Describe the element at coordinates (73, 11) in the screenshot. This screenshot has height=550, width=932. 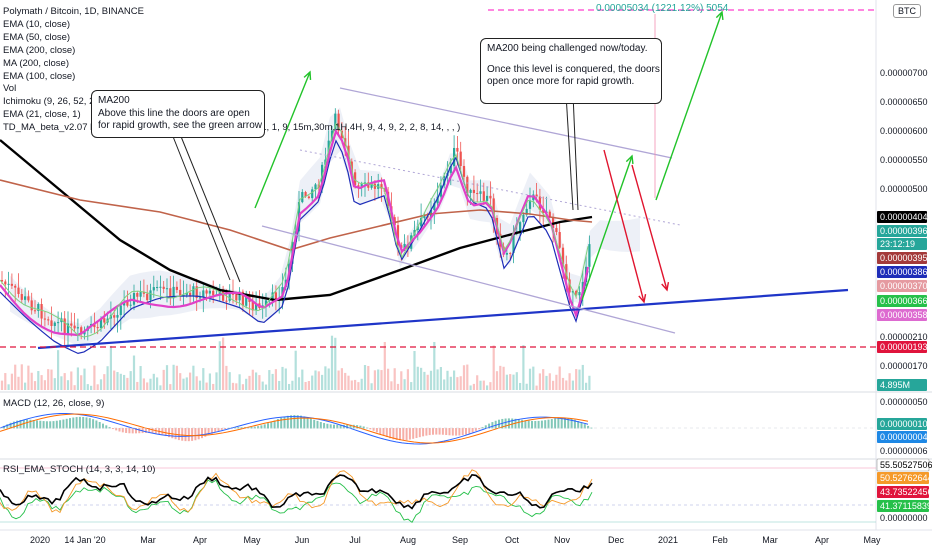
I see `symbol-title: Polymath / Bitcoin, 1D, BINANCE` at that location.